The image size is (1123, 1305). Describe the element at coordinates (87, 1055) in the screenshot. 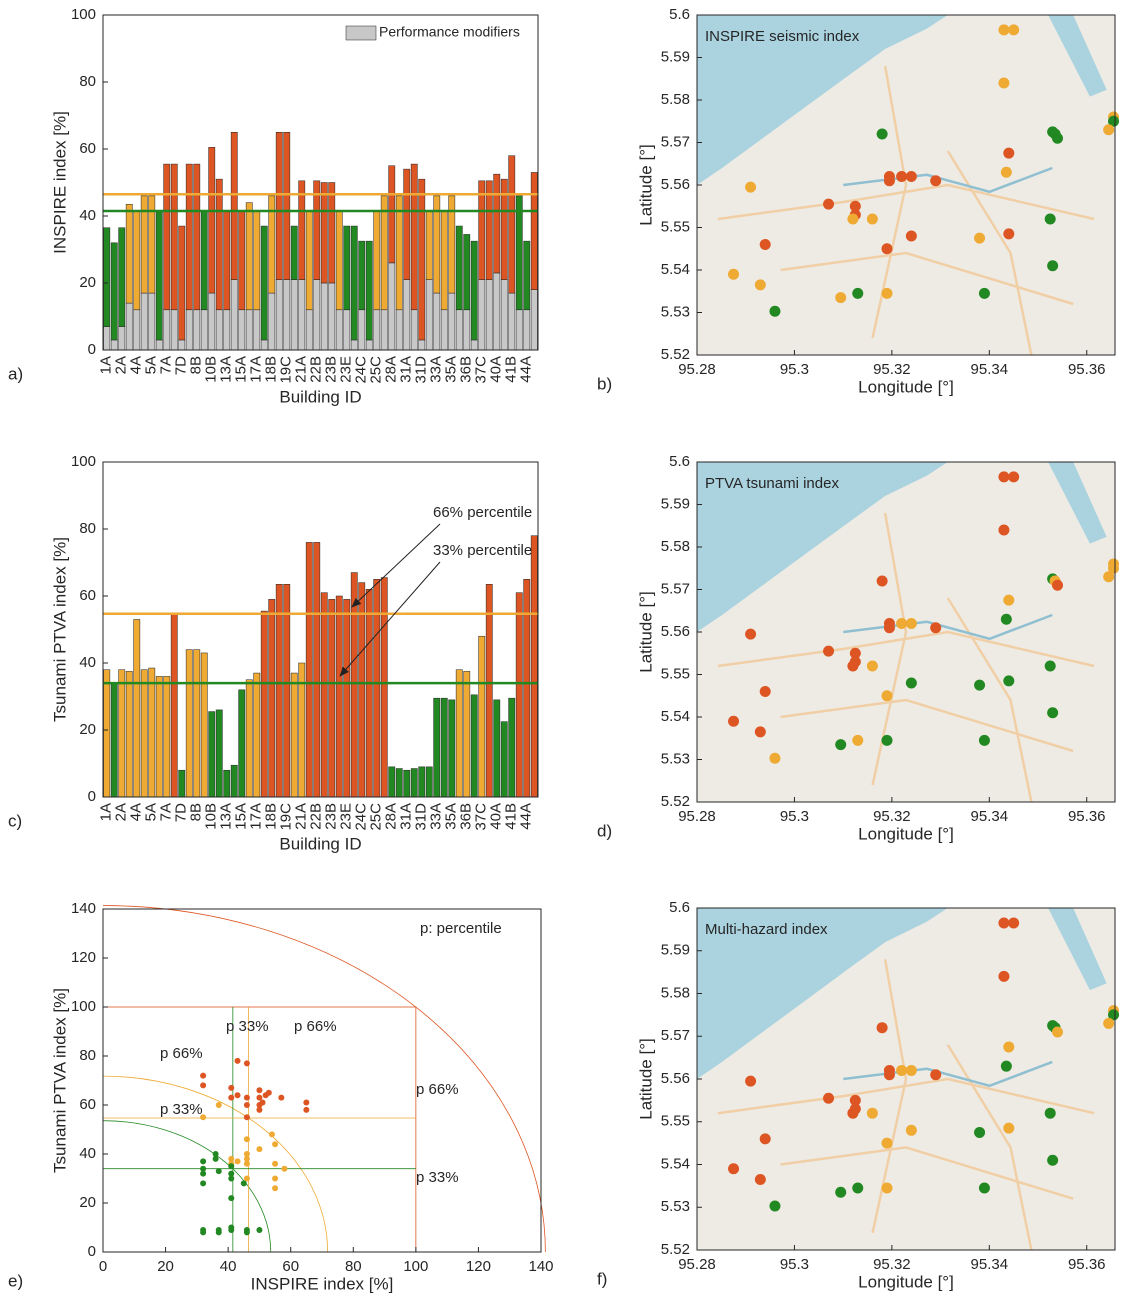

I see `y-tick-label: 80` at that location.